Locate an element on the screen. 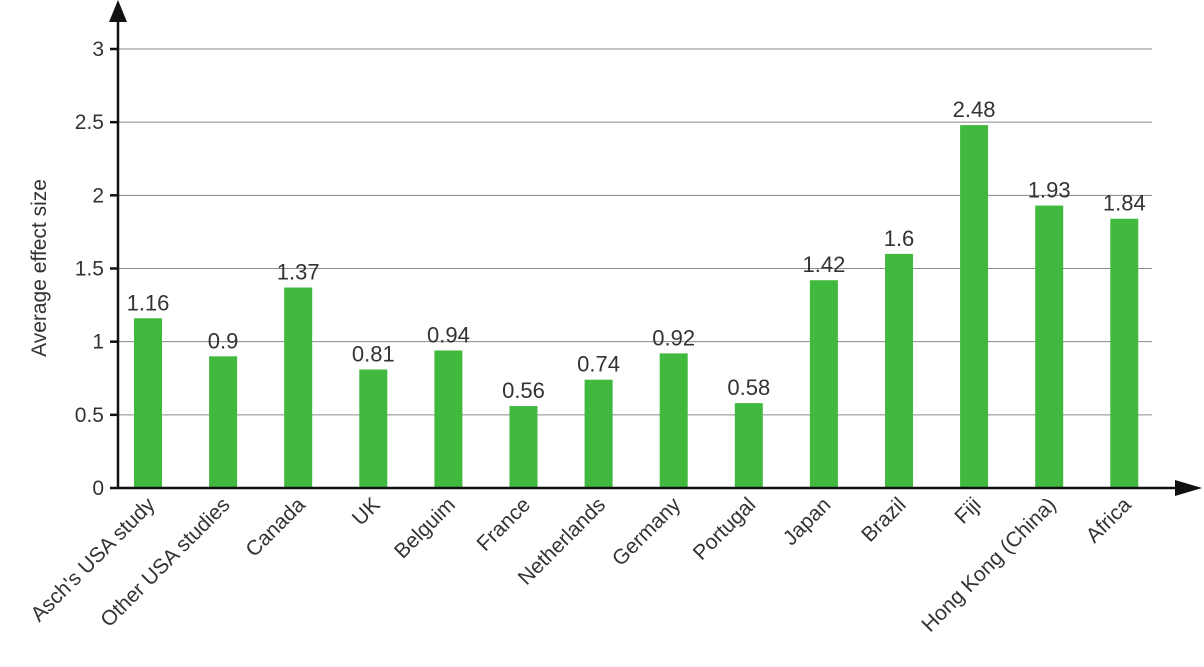 The image size is (1204, 667). y-tick-labels: 0 0.5 1 1.5 2 2.5 3 is located at coordinates (89, 269).